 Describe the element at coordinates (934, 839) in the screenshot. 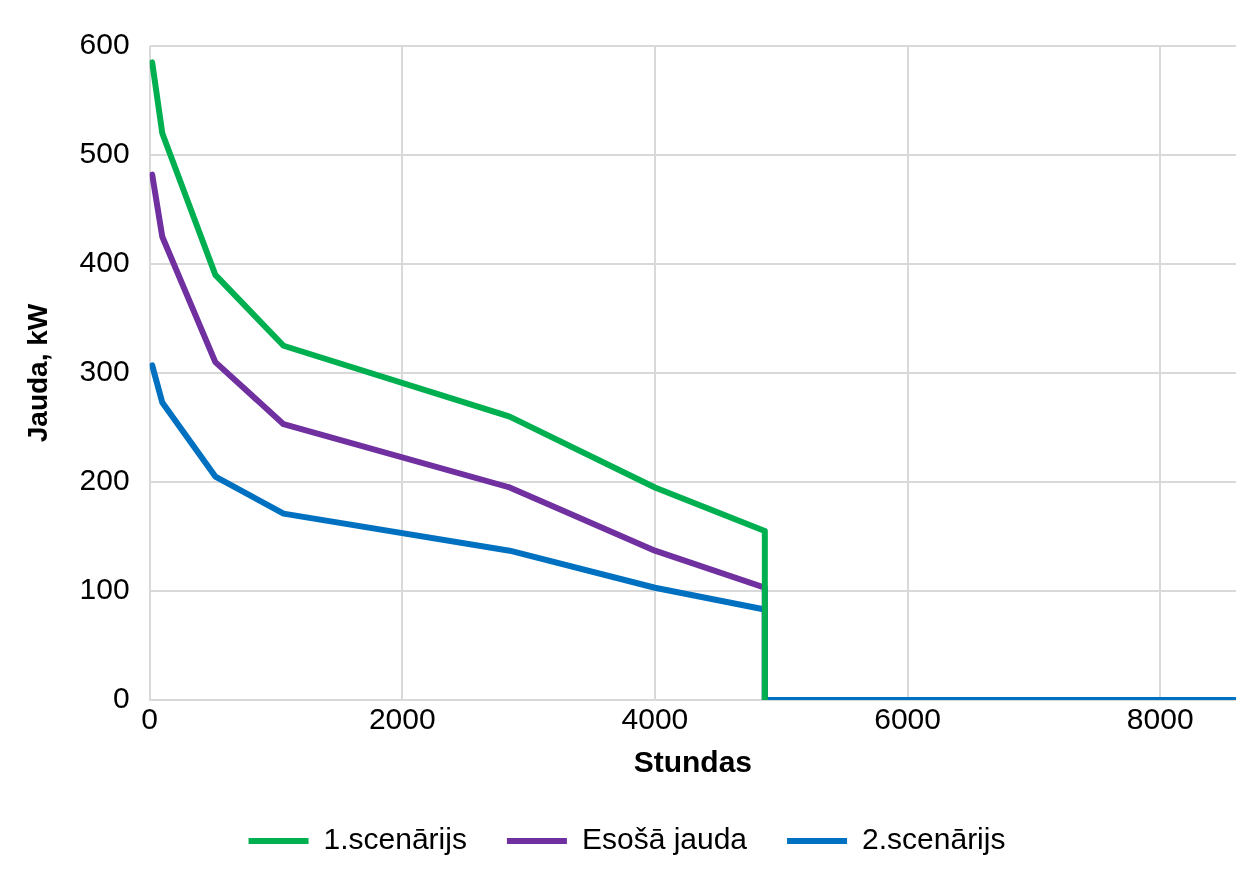

I see `legend-label: 2.scenārijs` at that location.